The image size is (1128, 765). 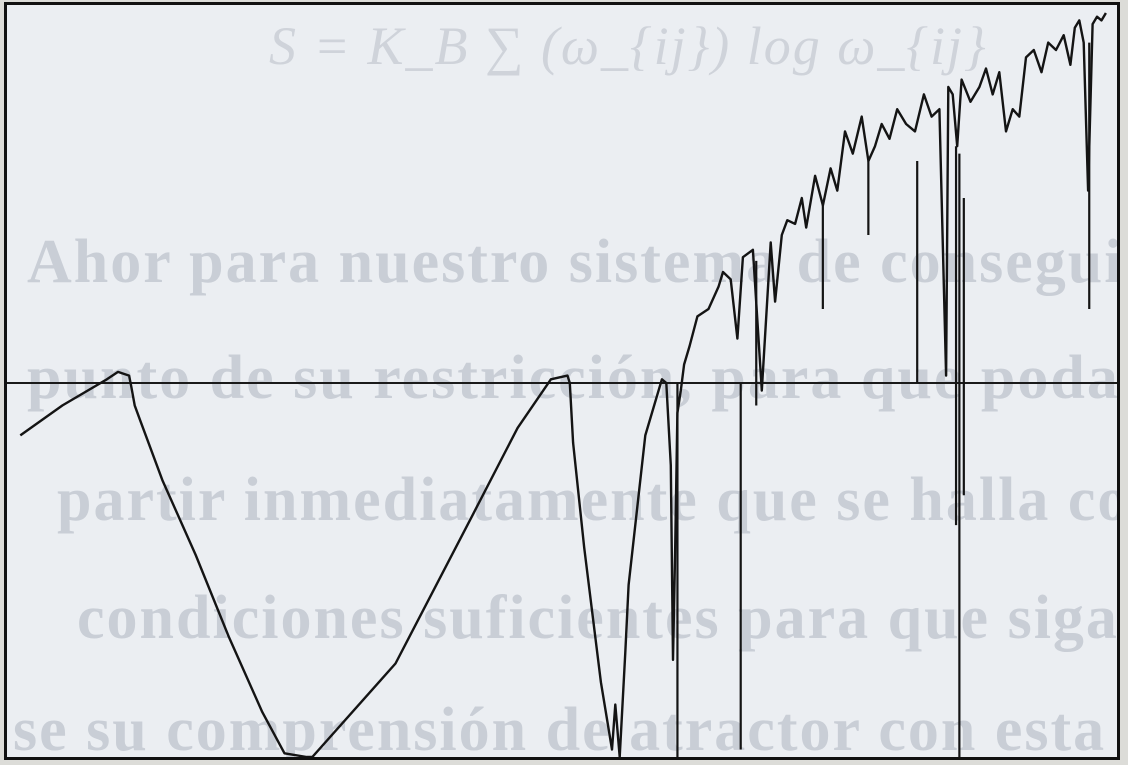 What do you see at coordinates (588, 500) in the screenshot?
I see `ghost-line-3: partir inmediatamente que se halla con` at bounding box center [588, 500].